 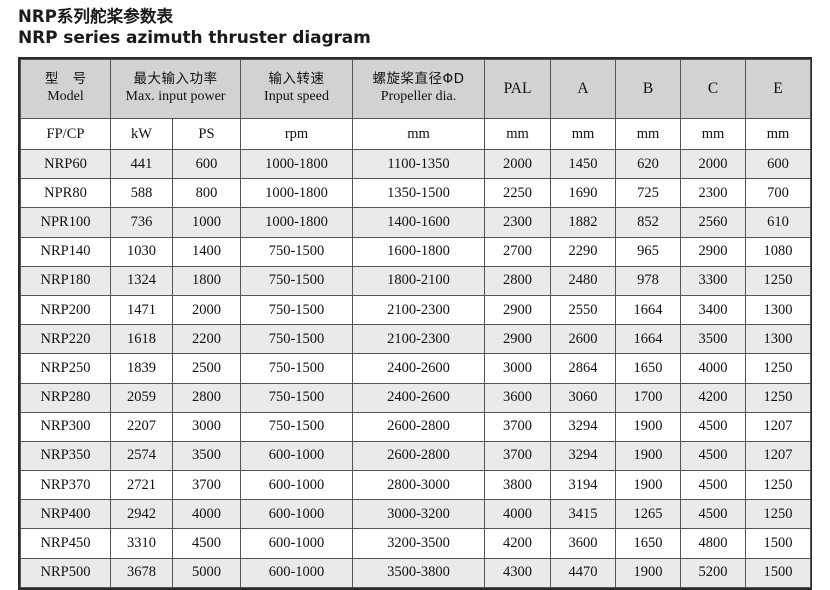 I want to click on table-cell: 1664, so click(x=648, y=339).